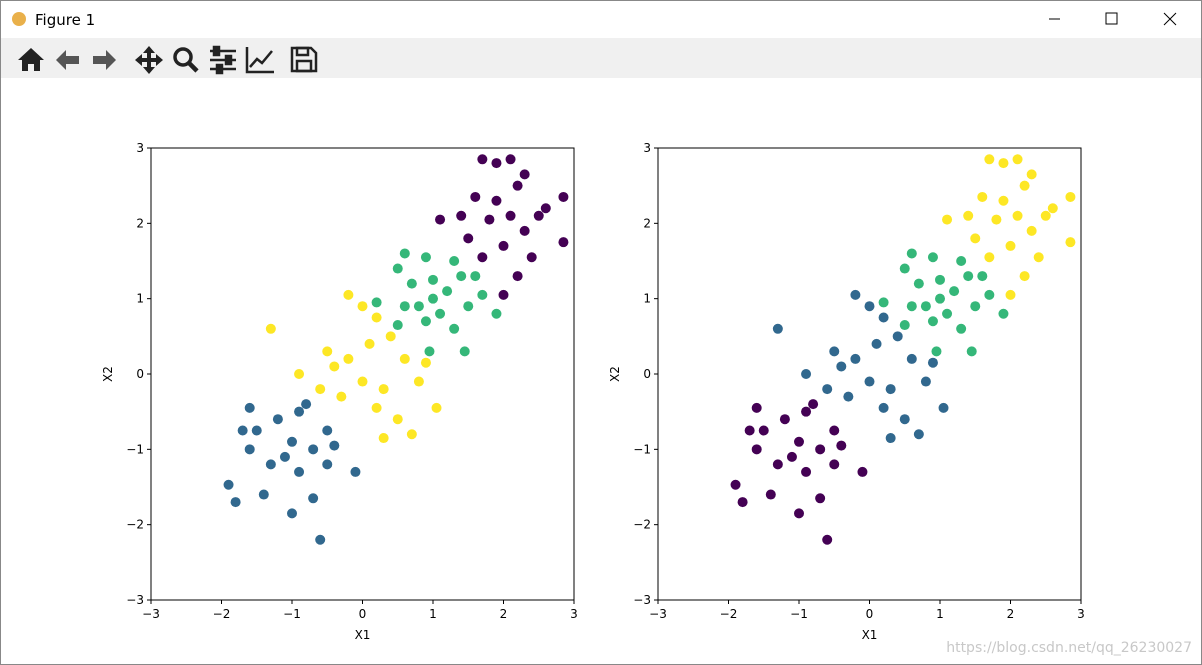 The height and width of the screenshot is (665, 1202). Describe the element at coordinates (1111, 18) in the screenshot. I see `maximize-button` at that location.